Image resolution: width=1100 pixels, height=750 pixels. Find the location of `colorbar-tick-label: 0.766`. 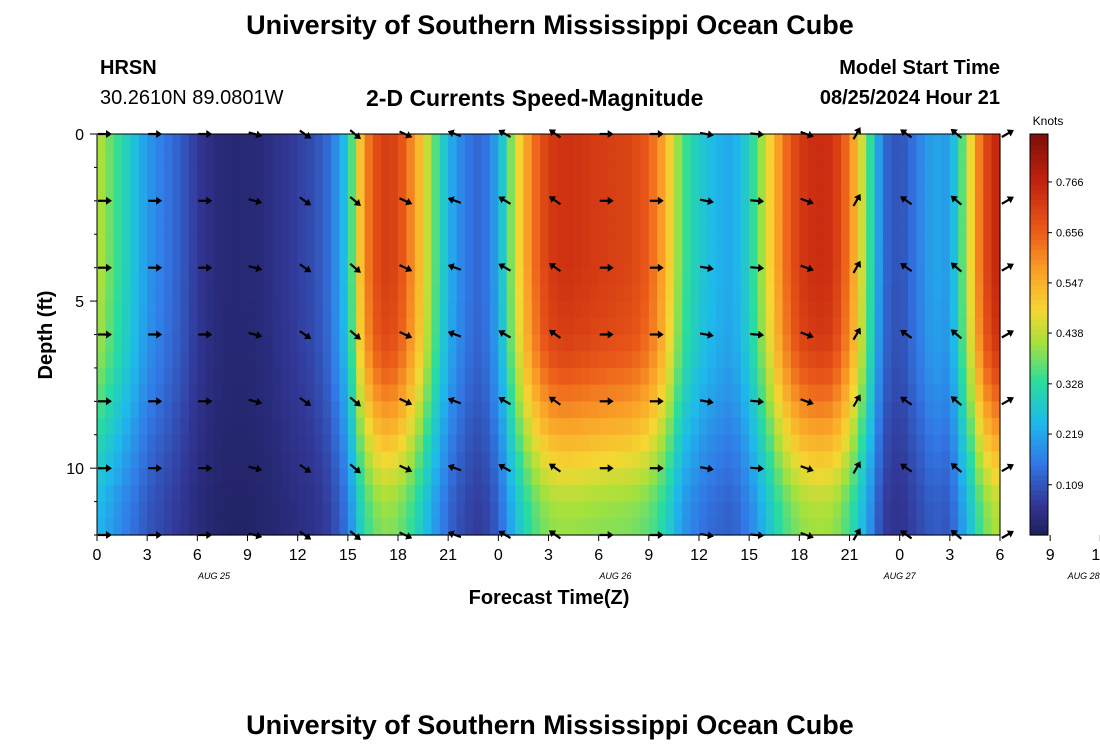

colorbar-tick-label: 0.766 is located at coordinates (1070, 183).